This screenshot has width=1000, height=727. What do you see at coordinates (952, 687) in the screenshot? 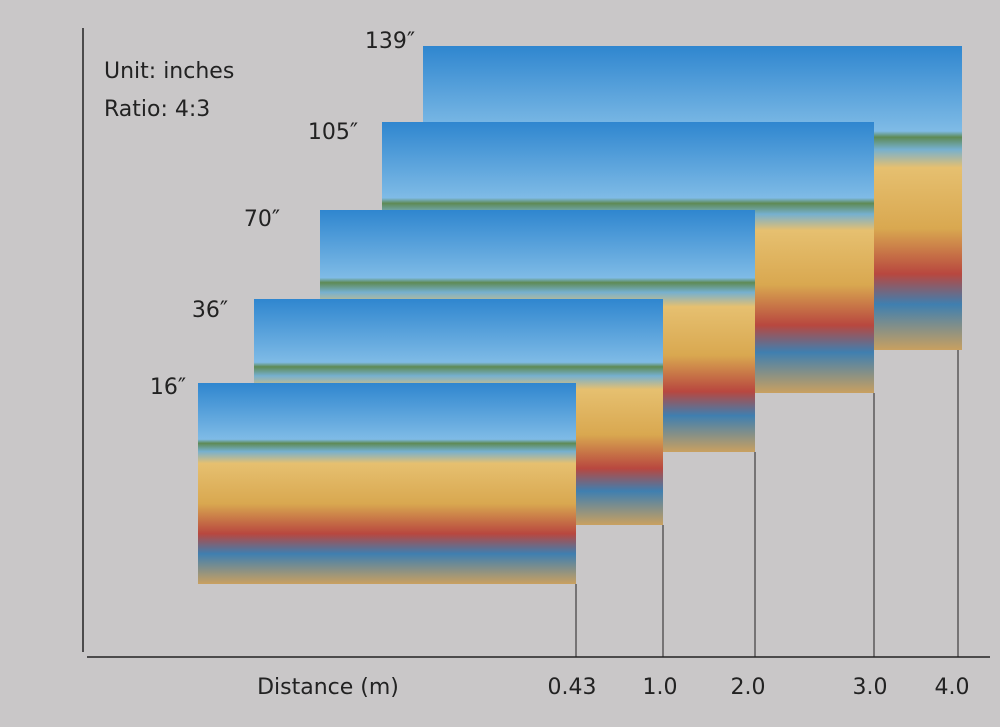
I see `distance-label: 4.0` at bounding box center [952, 687].